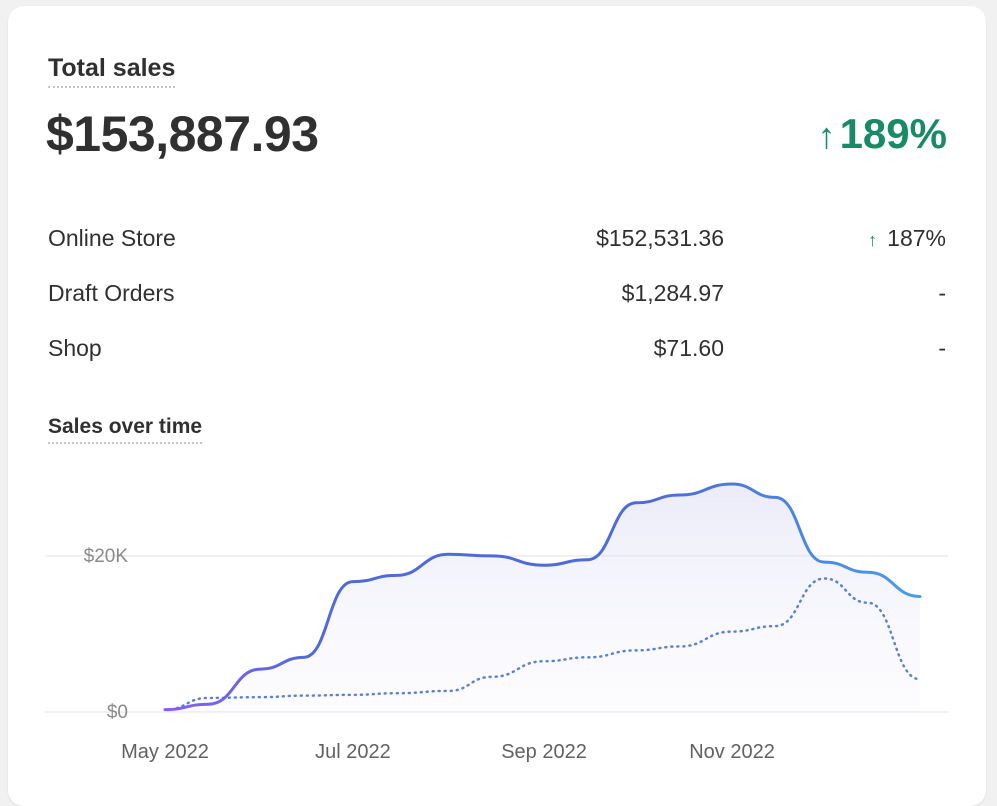 The height and width of the screenshot is (806, 997). I want to click on channel-name: Shop, so click(75, 348).